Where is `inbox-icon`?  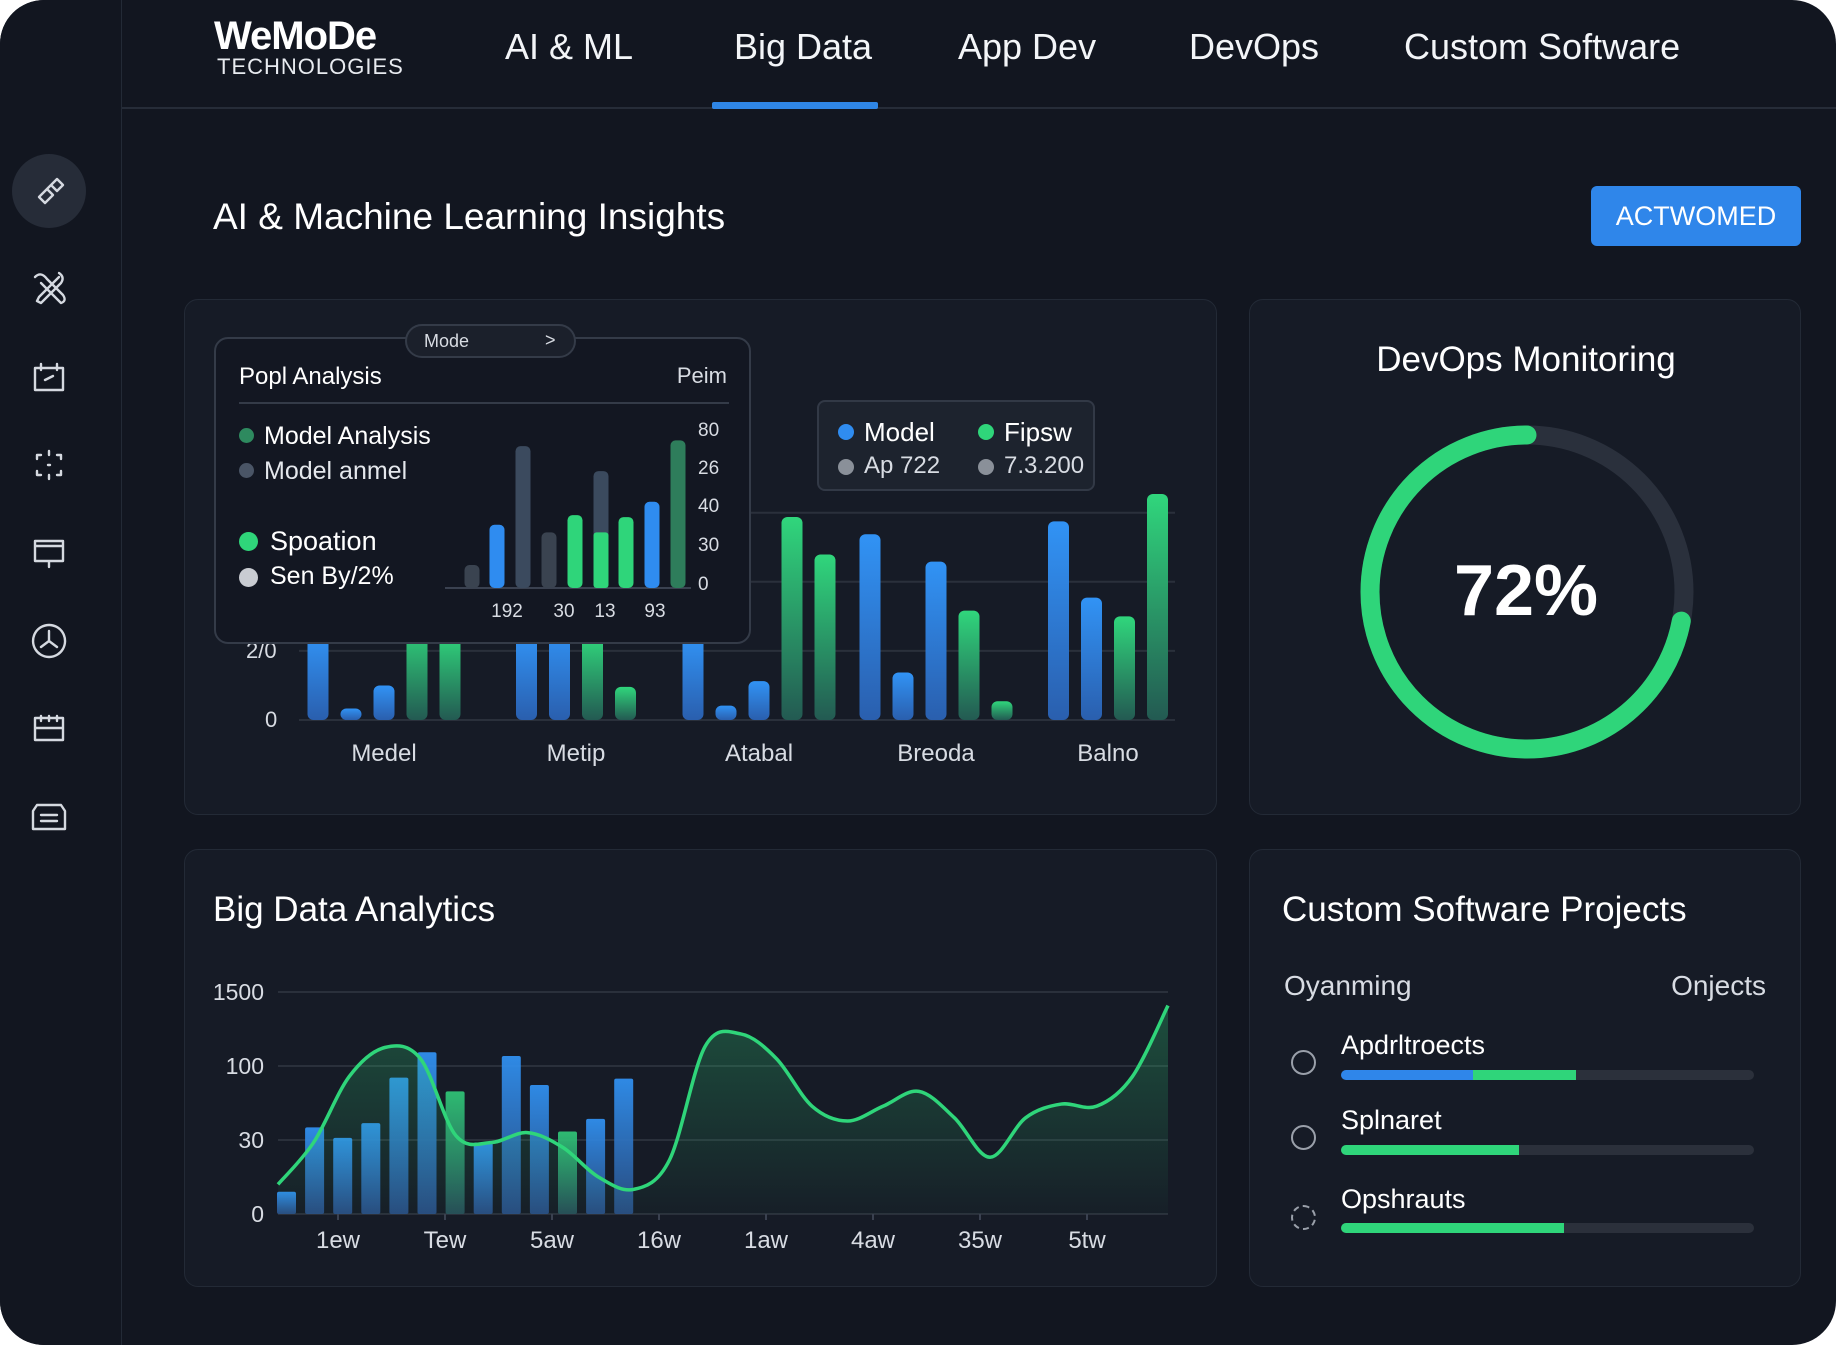
inbox-icon is located at coordinates (49, 817).